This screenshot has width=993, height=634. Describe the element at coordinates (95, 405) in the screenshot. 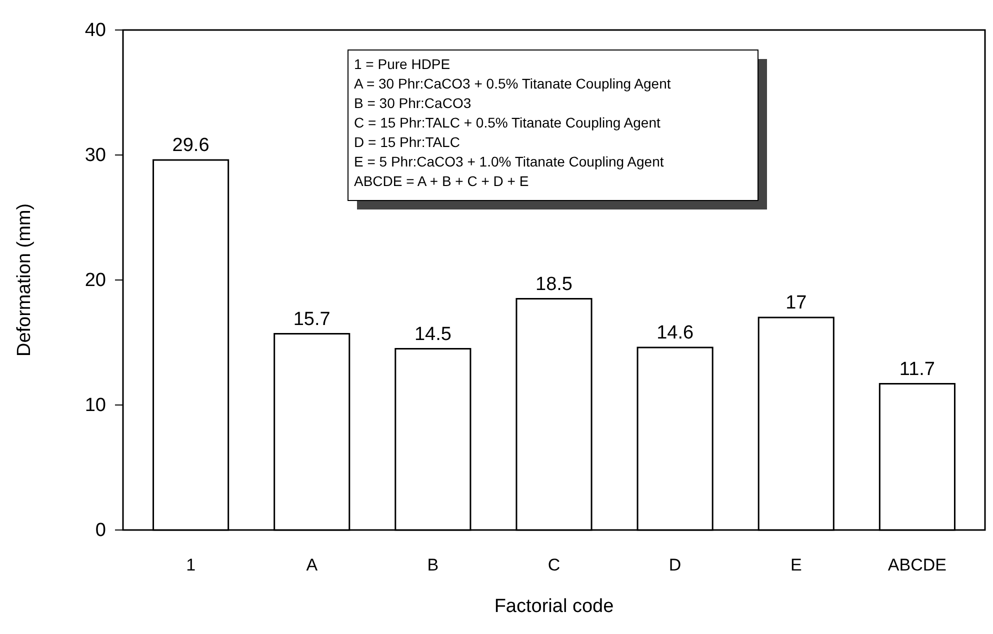

I see `y-tick-label: 10` at that location.